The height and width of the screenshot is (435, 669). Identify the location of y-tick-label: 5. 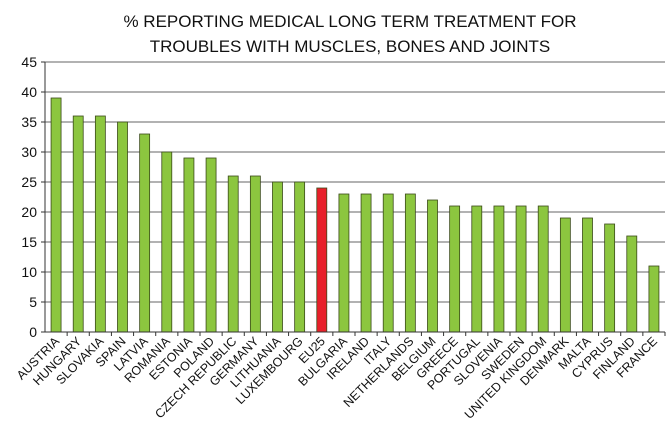
(33, 302).